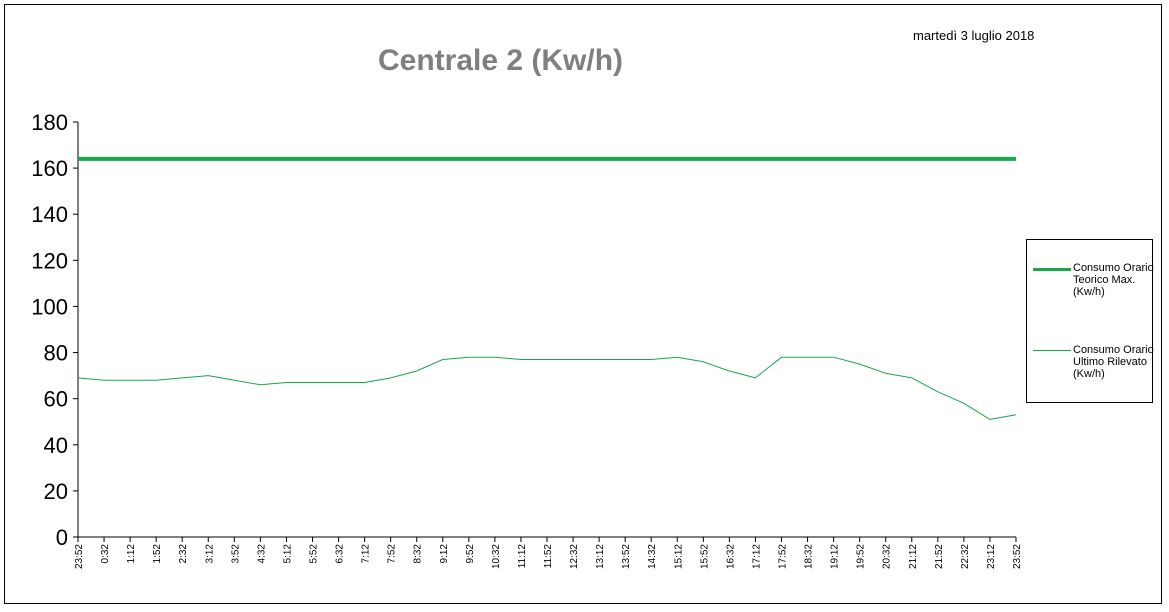  What do you see at coordinates (56, 353) in the screenshot?
I see `y-tick-label: 80` at bounding box center [56, 353].